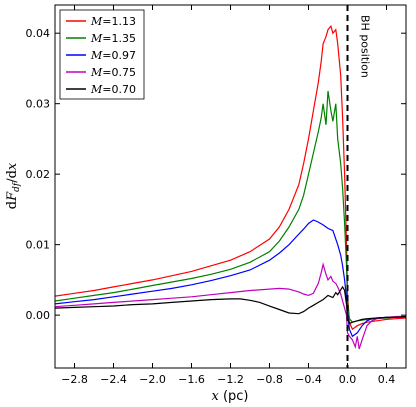 The image size is (416, 407). I want to click on x-tick-label: 0.4, so click(387, 379).